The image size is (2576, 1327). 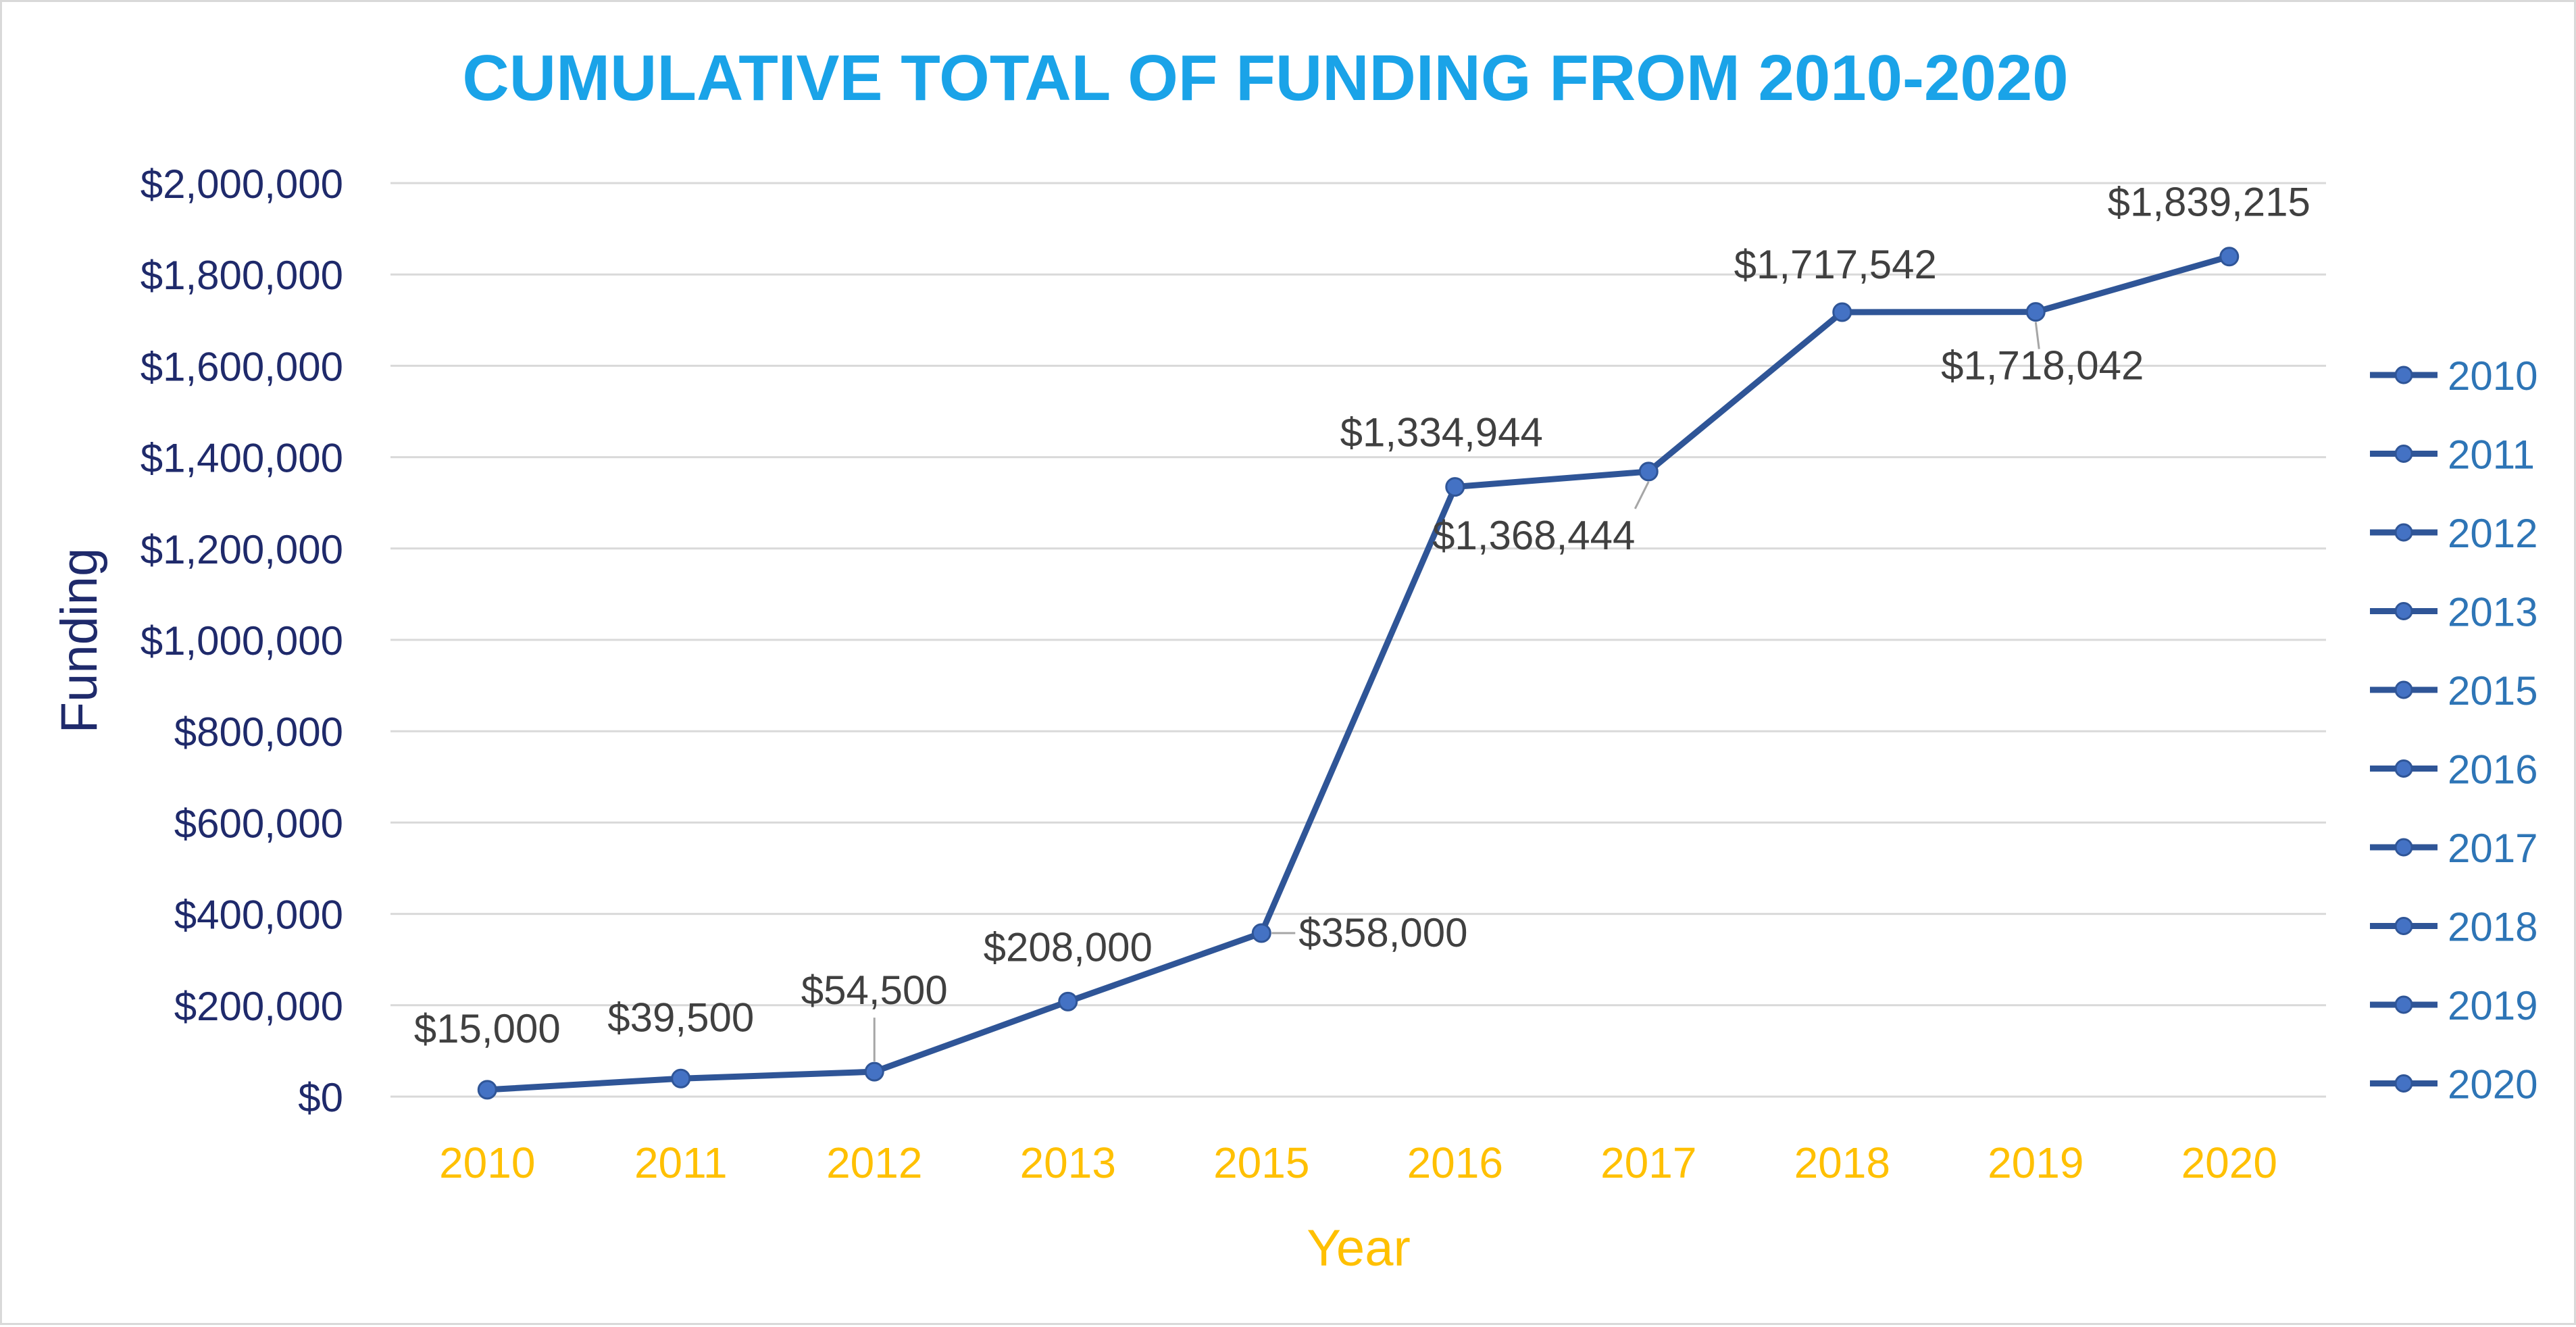 I want to click on x-tick-label: 2015, so click(x=1261, y=1162).